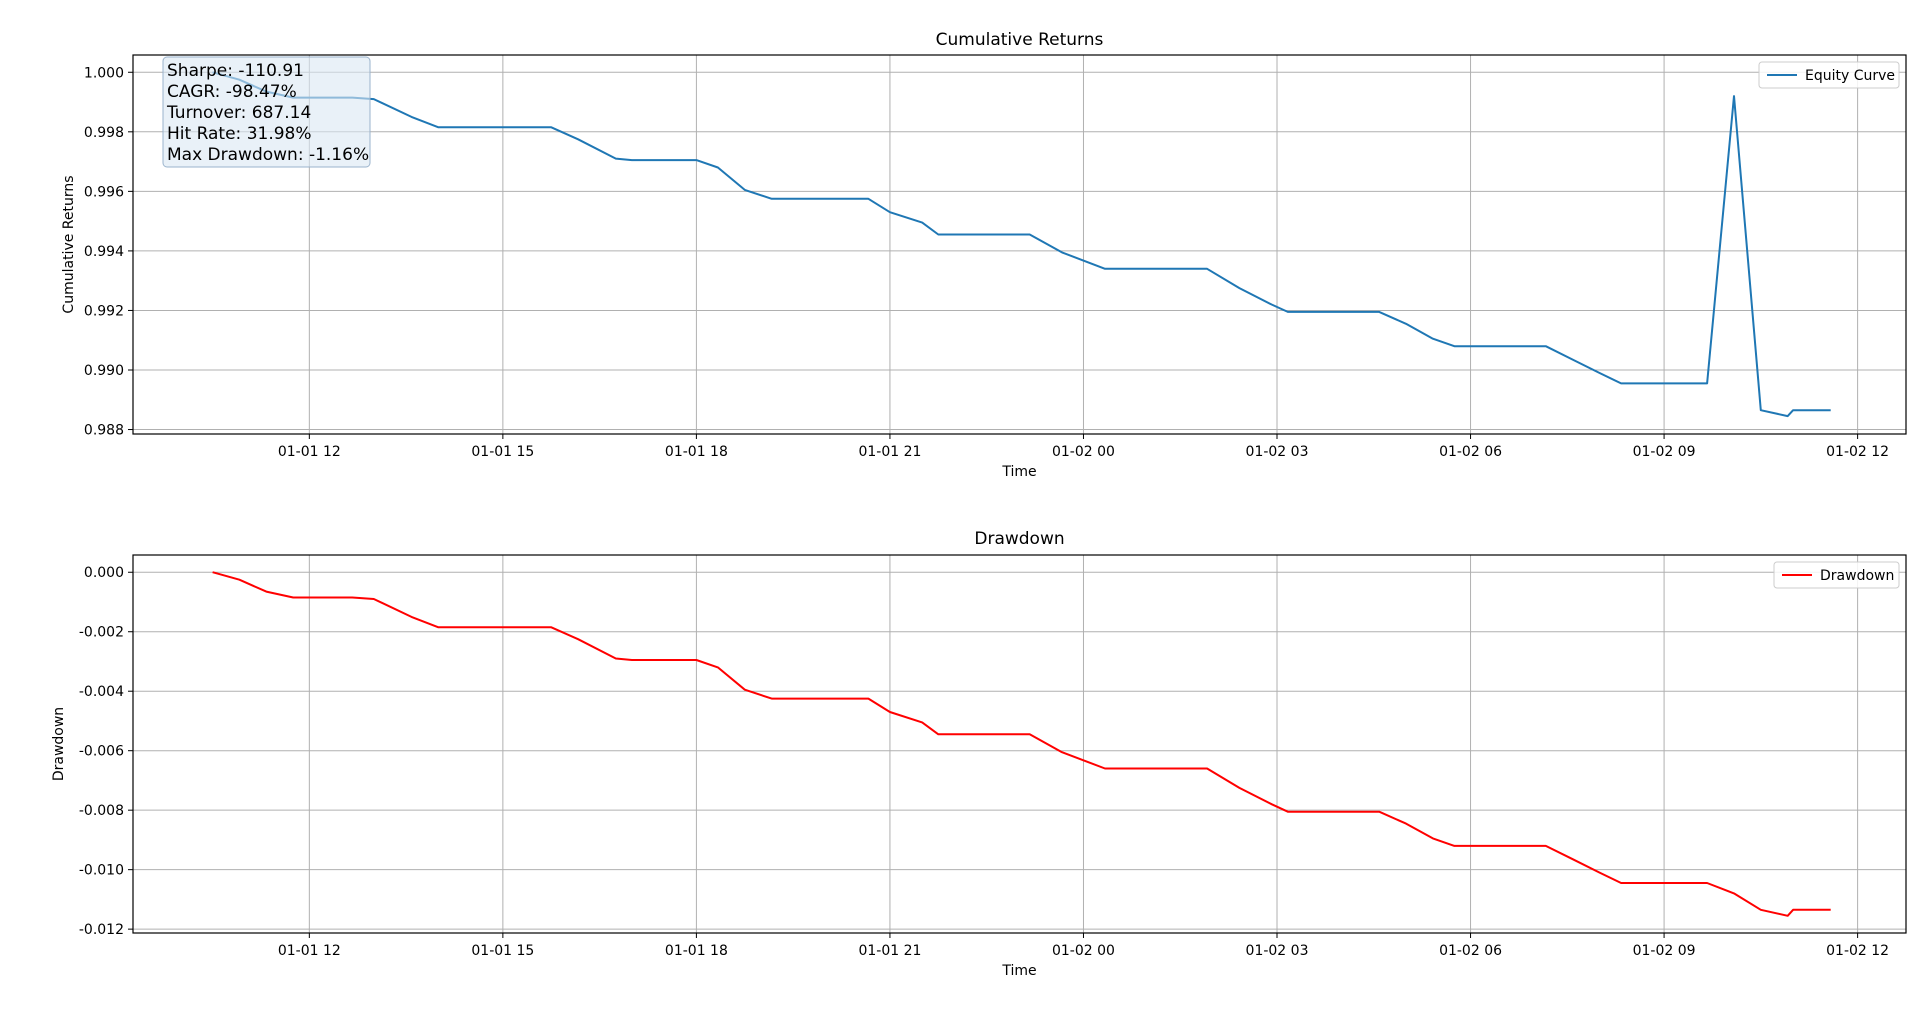 The image size is (1920, 1015). I want to click on legend-label: Equity Curve, so click(1850, 76).